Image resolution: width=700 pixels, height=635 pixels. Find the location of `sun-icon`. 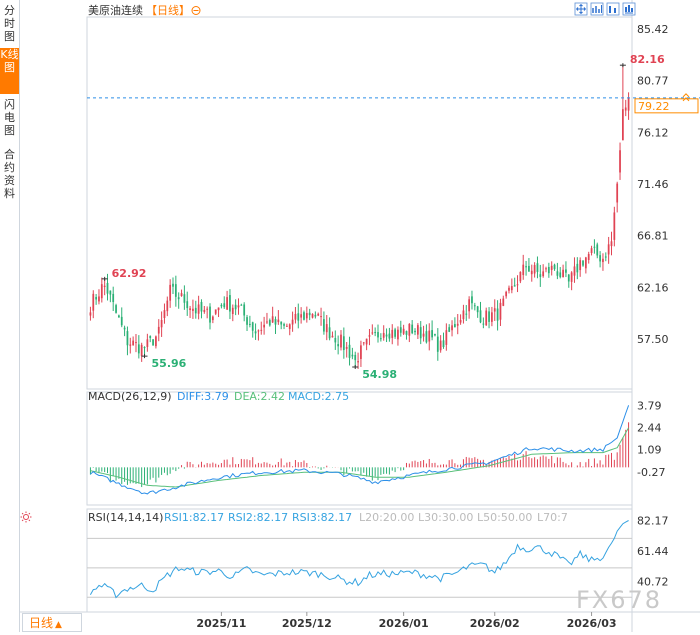

sun-icon is located at coordinates (26, 517).